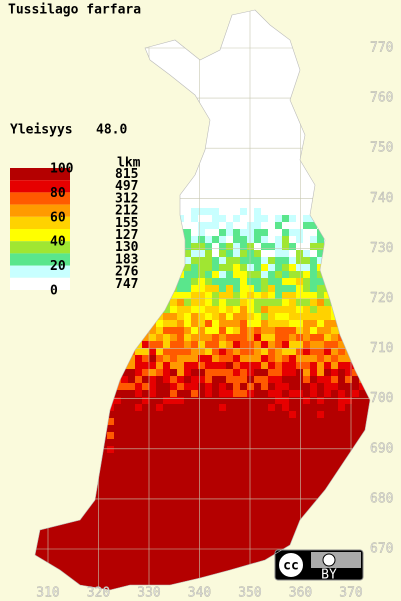 The width and height of the screenshot is (401, 601). Describe the element at coordinates (381, 98) in the screenshot. I see `y-tick-label: 760` at that location.